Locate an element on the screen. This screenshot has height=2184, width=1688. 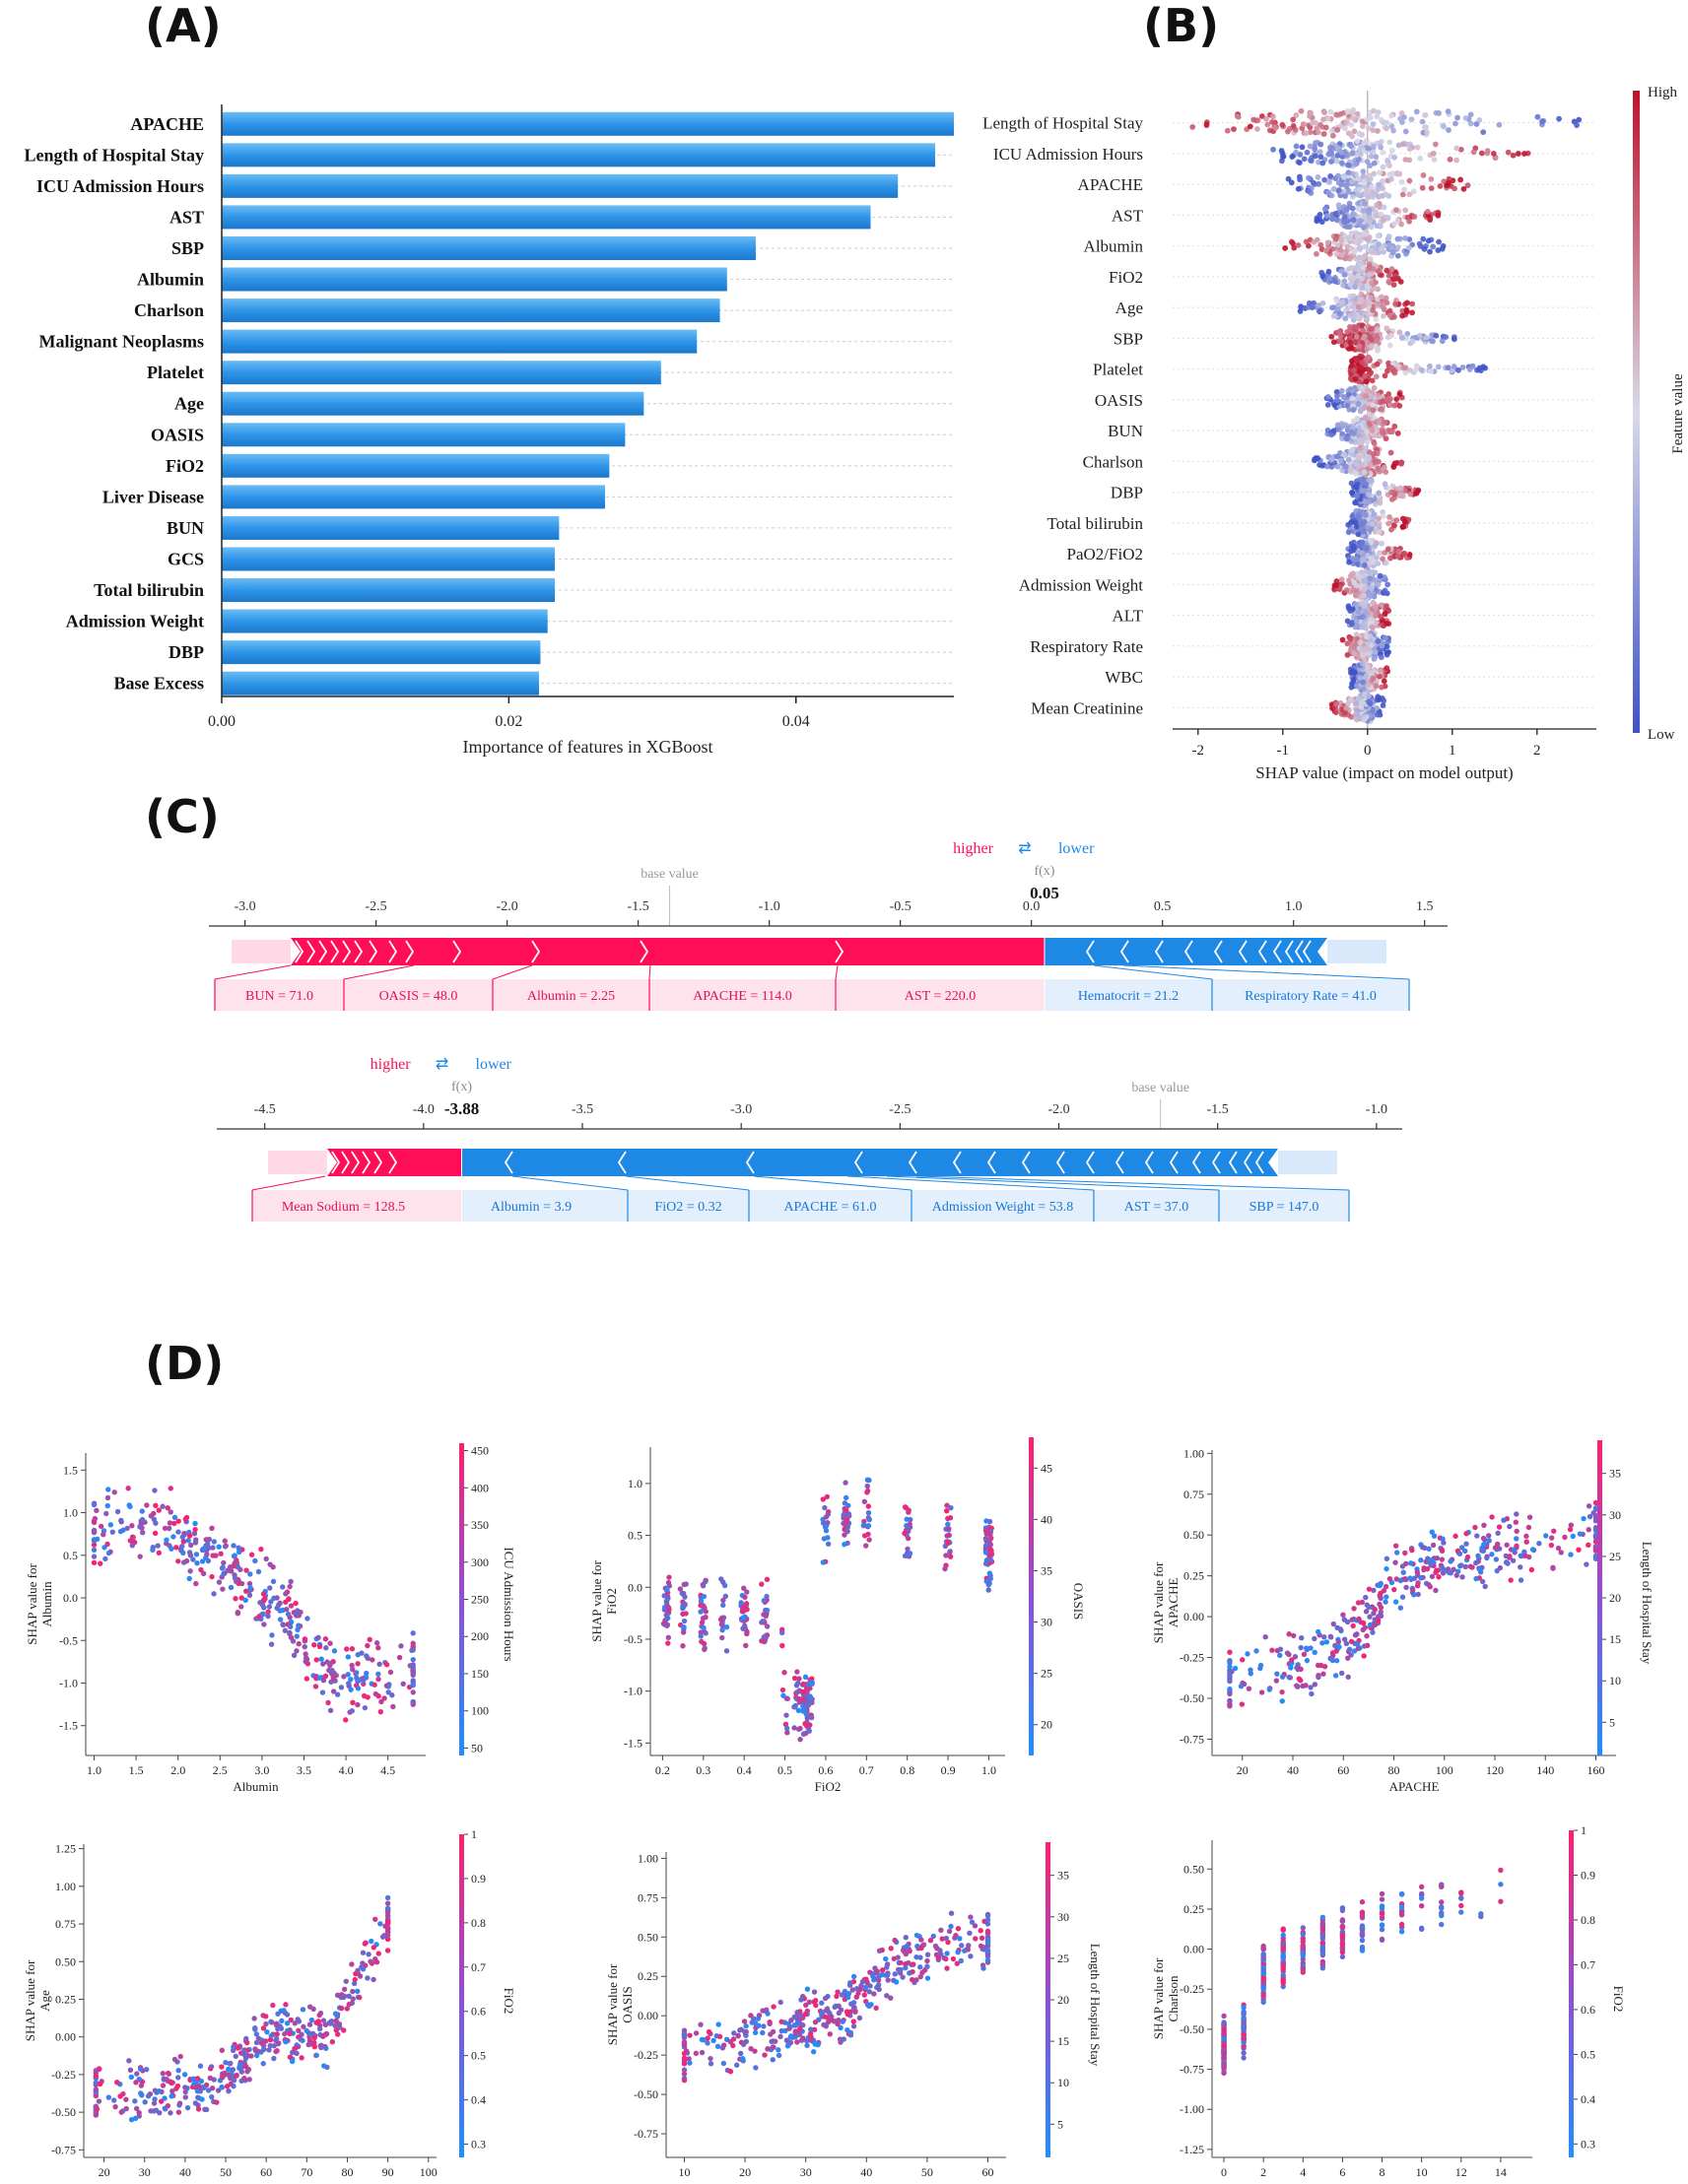
force-red-label: Albumin = 2.25 is located at coordinates (571, 996).